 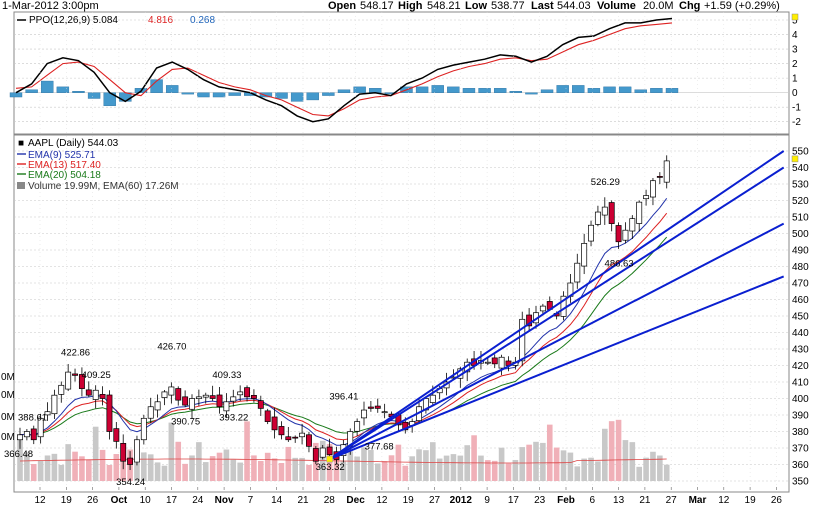 What do you see at coordinates (330, 467) in the screenshot?
I see `price-annotation: 363.32` at bounding box center [330, 467].